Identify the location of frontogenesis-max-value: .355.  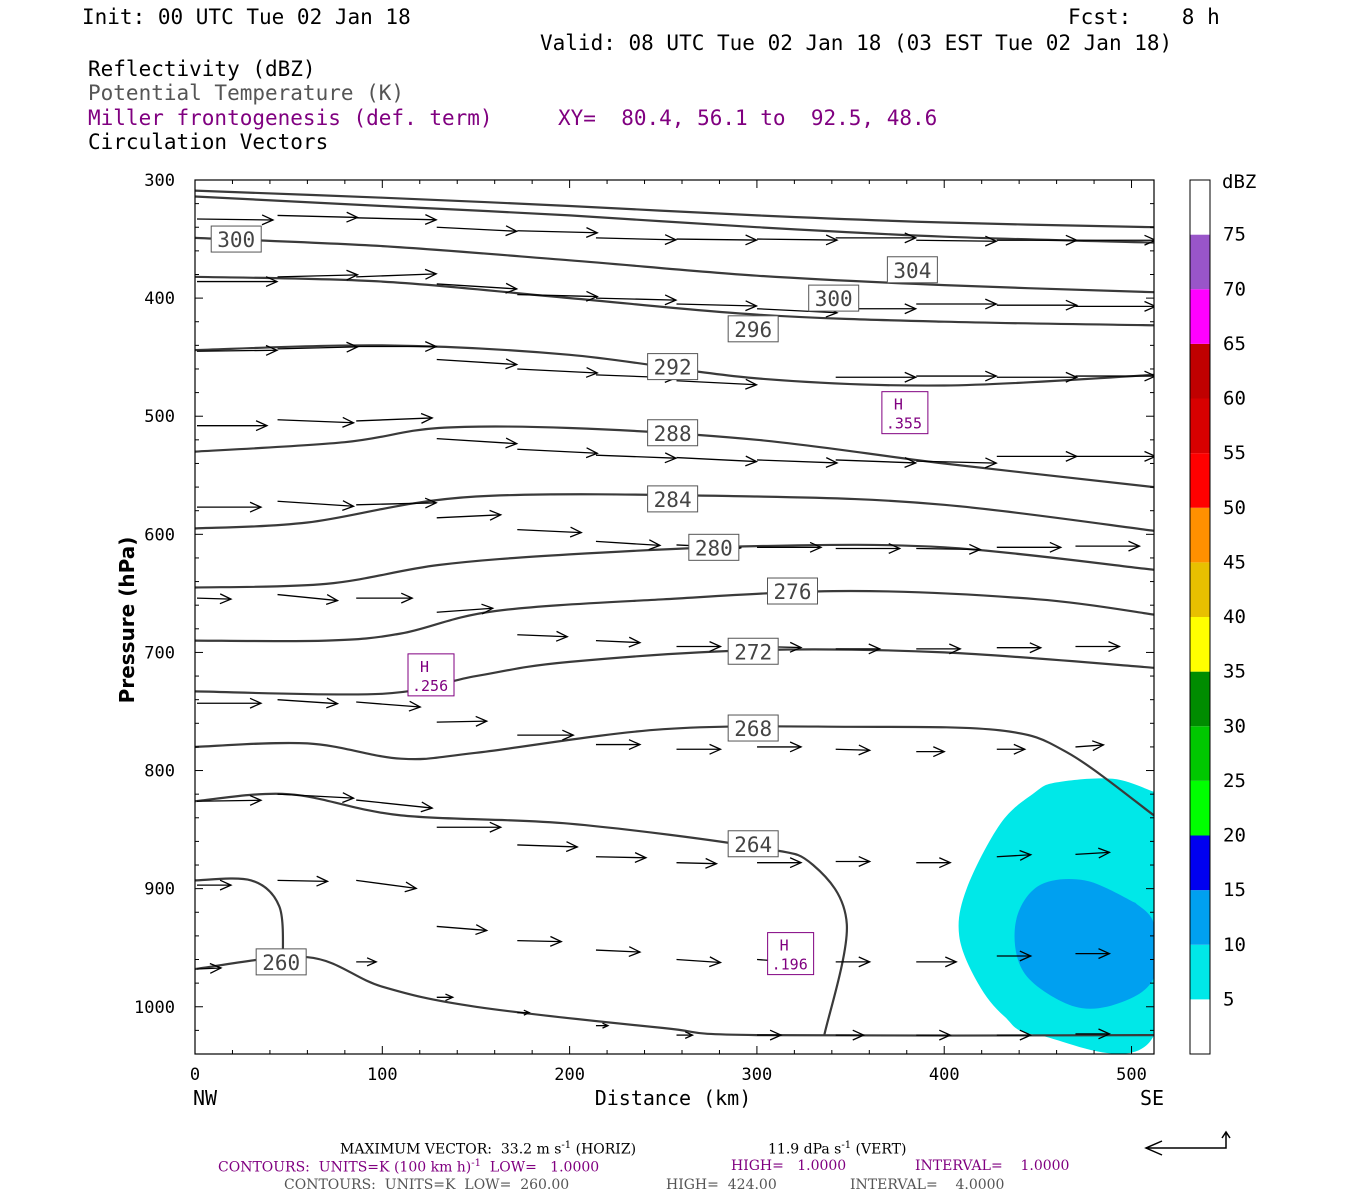
(904, 424).